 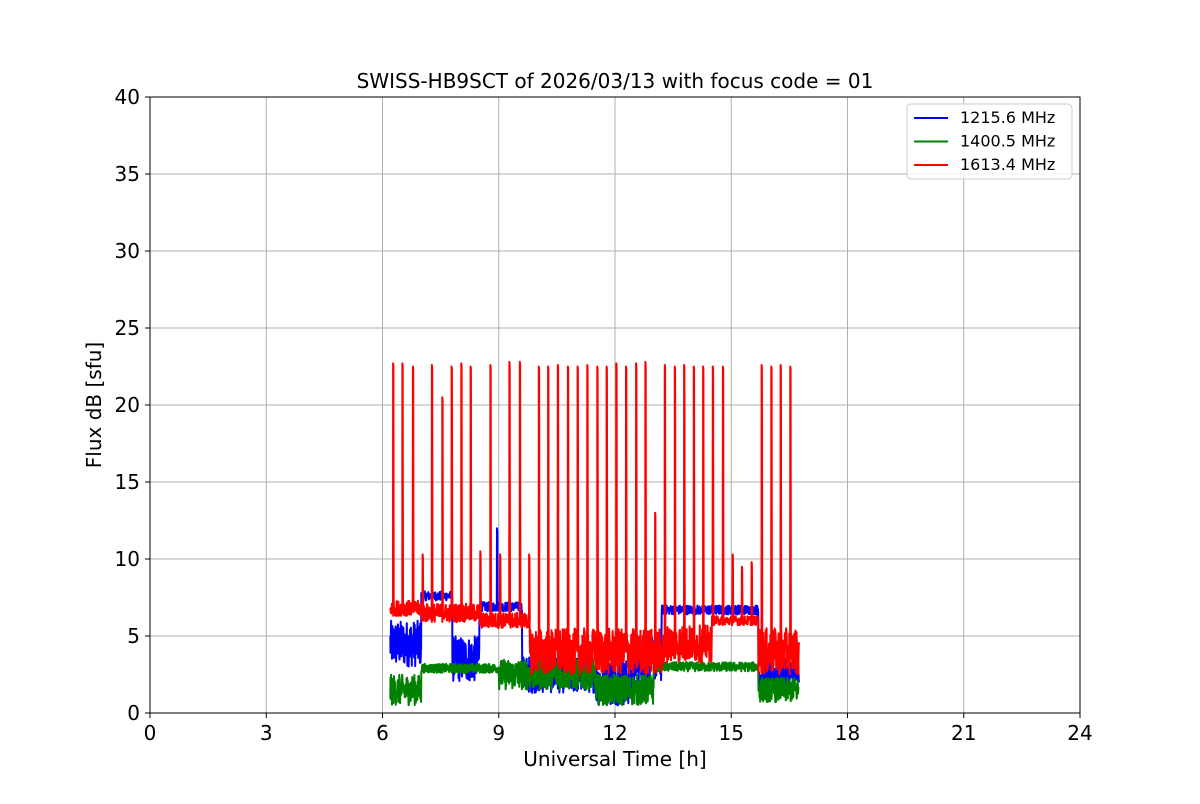 I want to click on legend-box, so click(x=989, y=141).